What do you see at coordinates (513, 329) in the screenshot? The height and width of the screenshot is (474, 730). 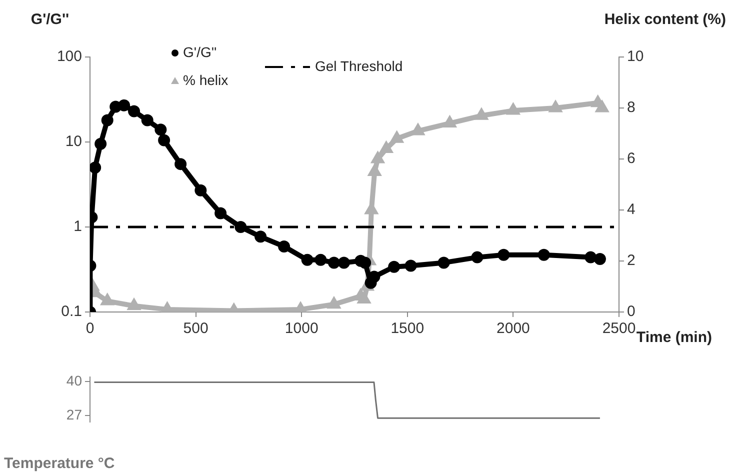 I see `x-tick-label: 2000` at bounding box center [513, 329].